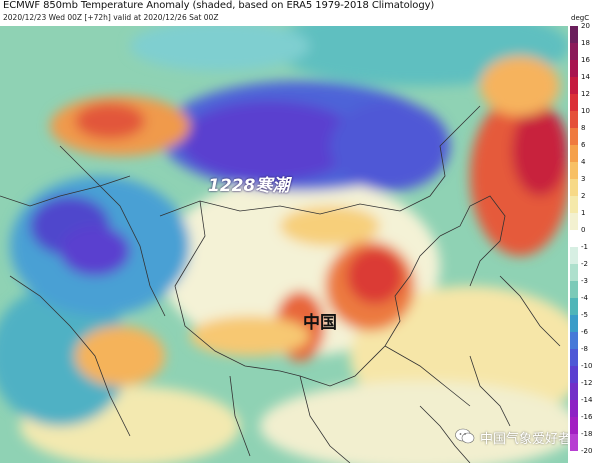 Image resolution: width=600 pixels, height=463 pixels. What do you see at coordinates (580, 18) in the screenshot?
I see `colorbar-unit: degC` at bounding box center [580, 18].